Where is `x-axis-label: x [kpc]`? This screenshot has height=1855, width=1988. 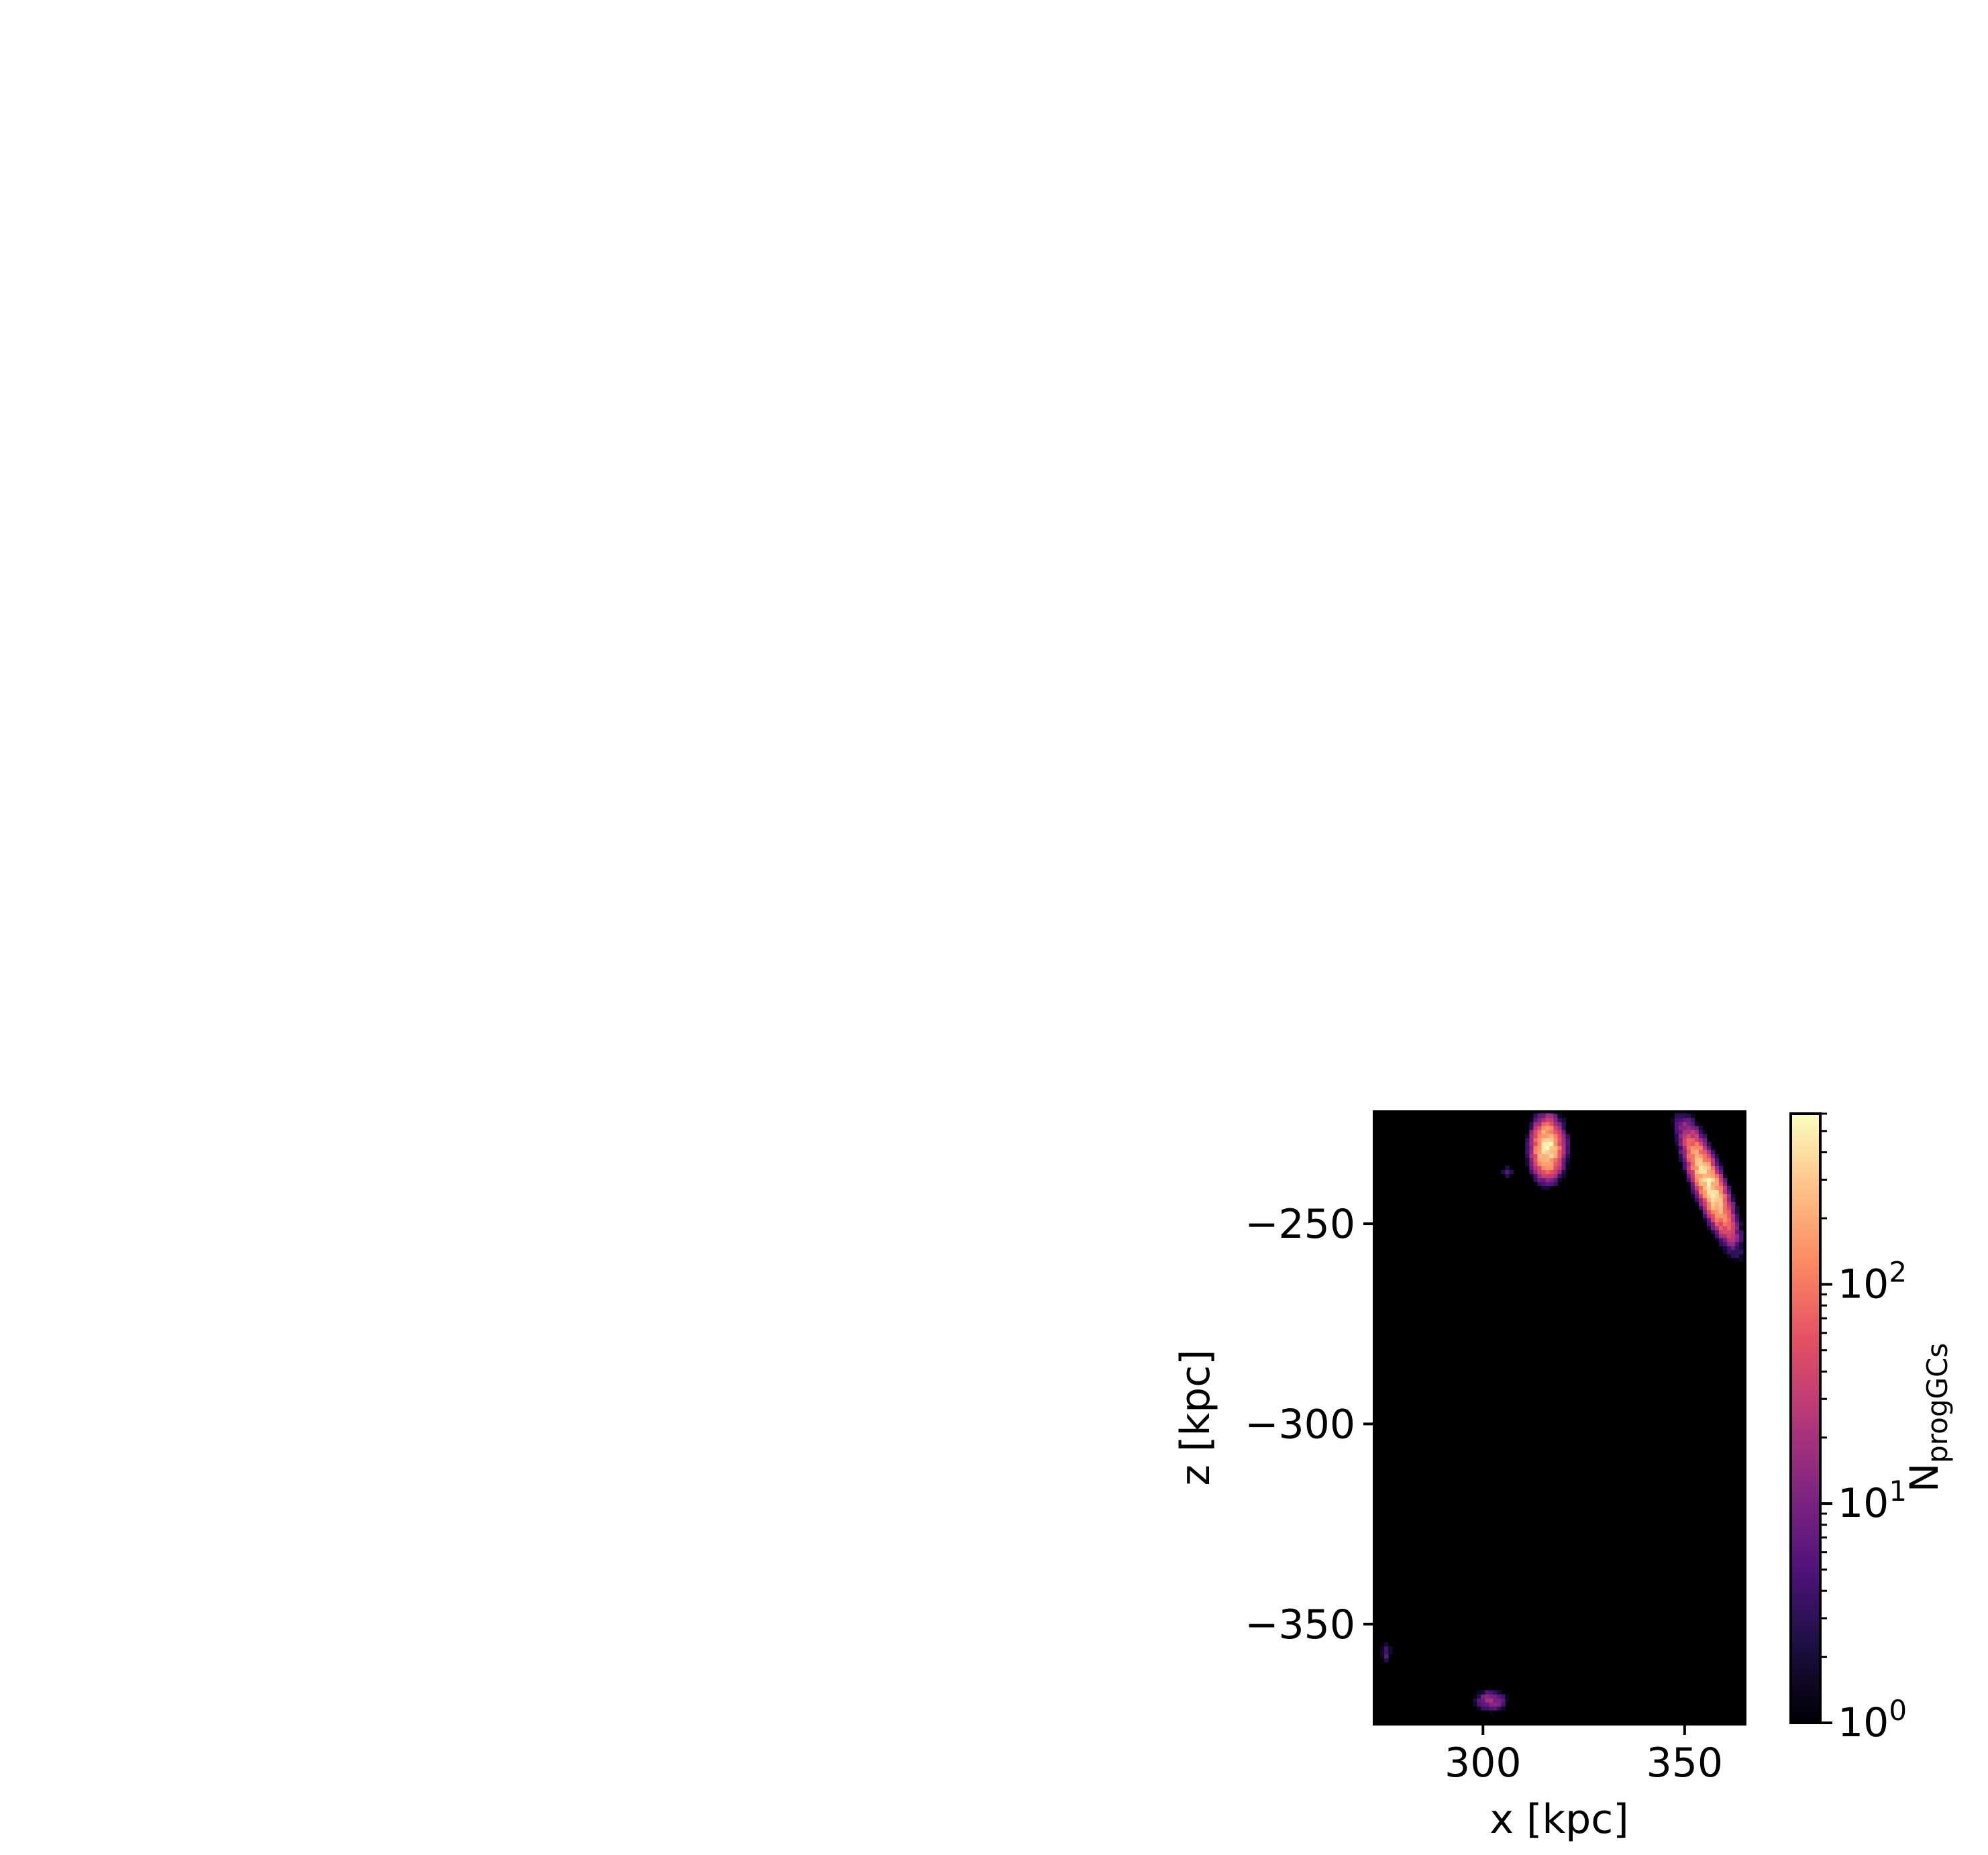 x-axis-label: x [kpc] is located at coordinates (1558, 1819).